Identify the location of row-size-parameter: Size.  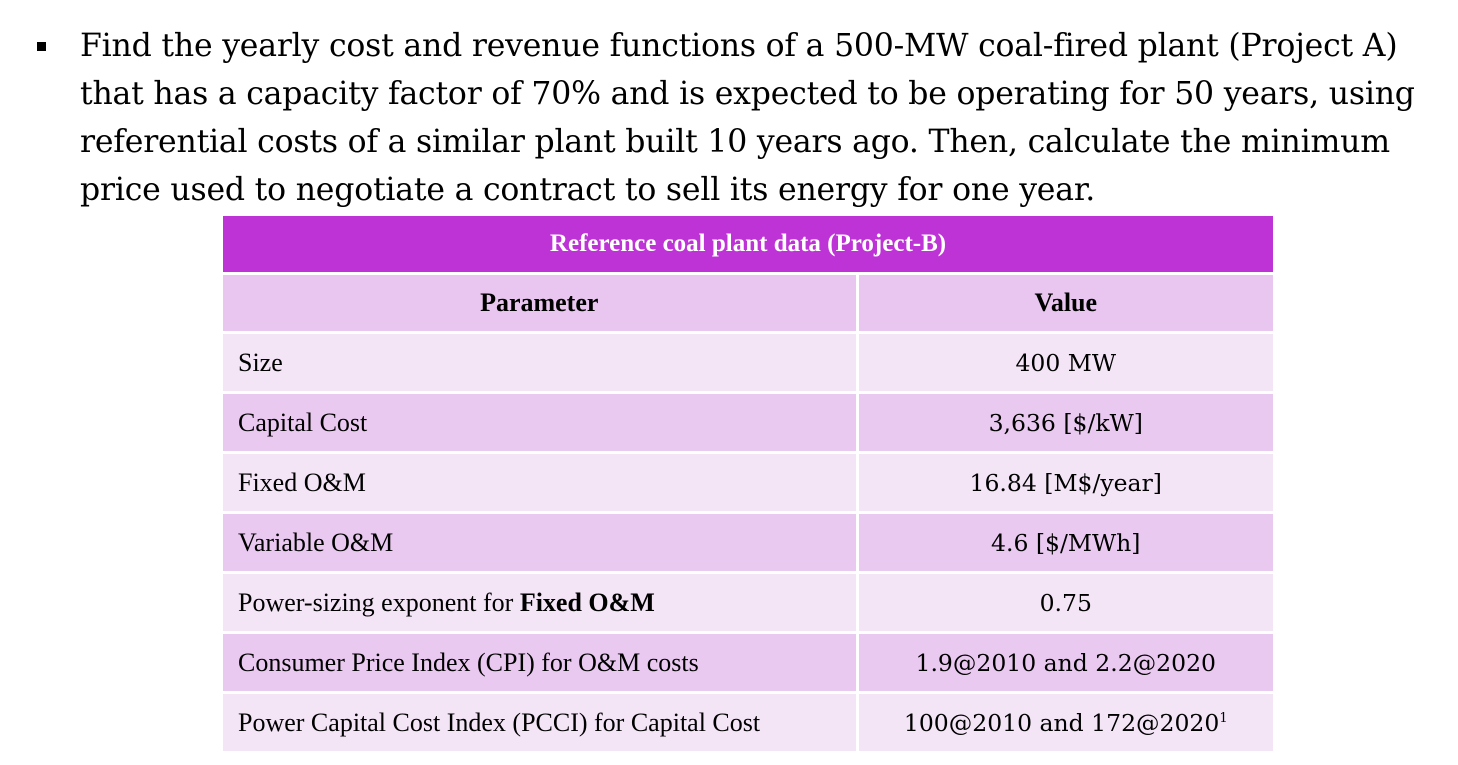
(541, 363).